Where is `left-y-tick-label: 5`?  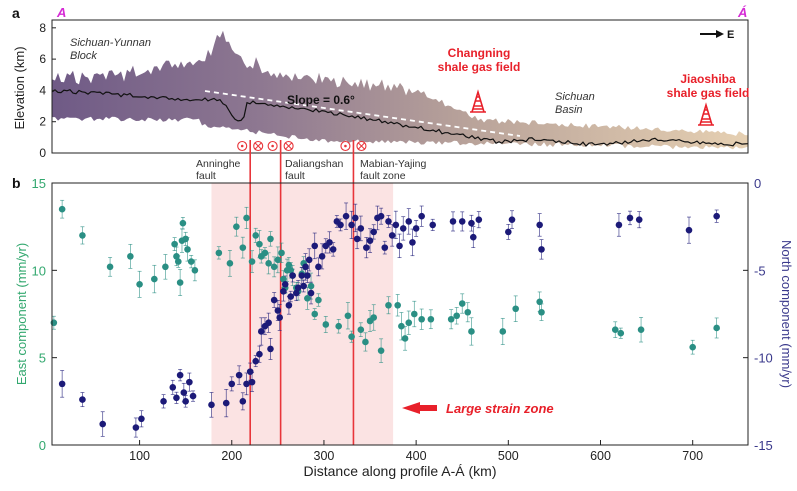
left-y-tick-label: 5 is located at coordinates (42, 358).